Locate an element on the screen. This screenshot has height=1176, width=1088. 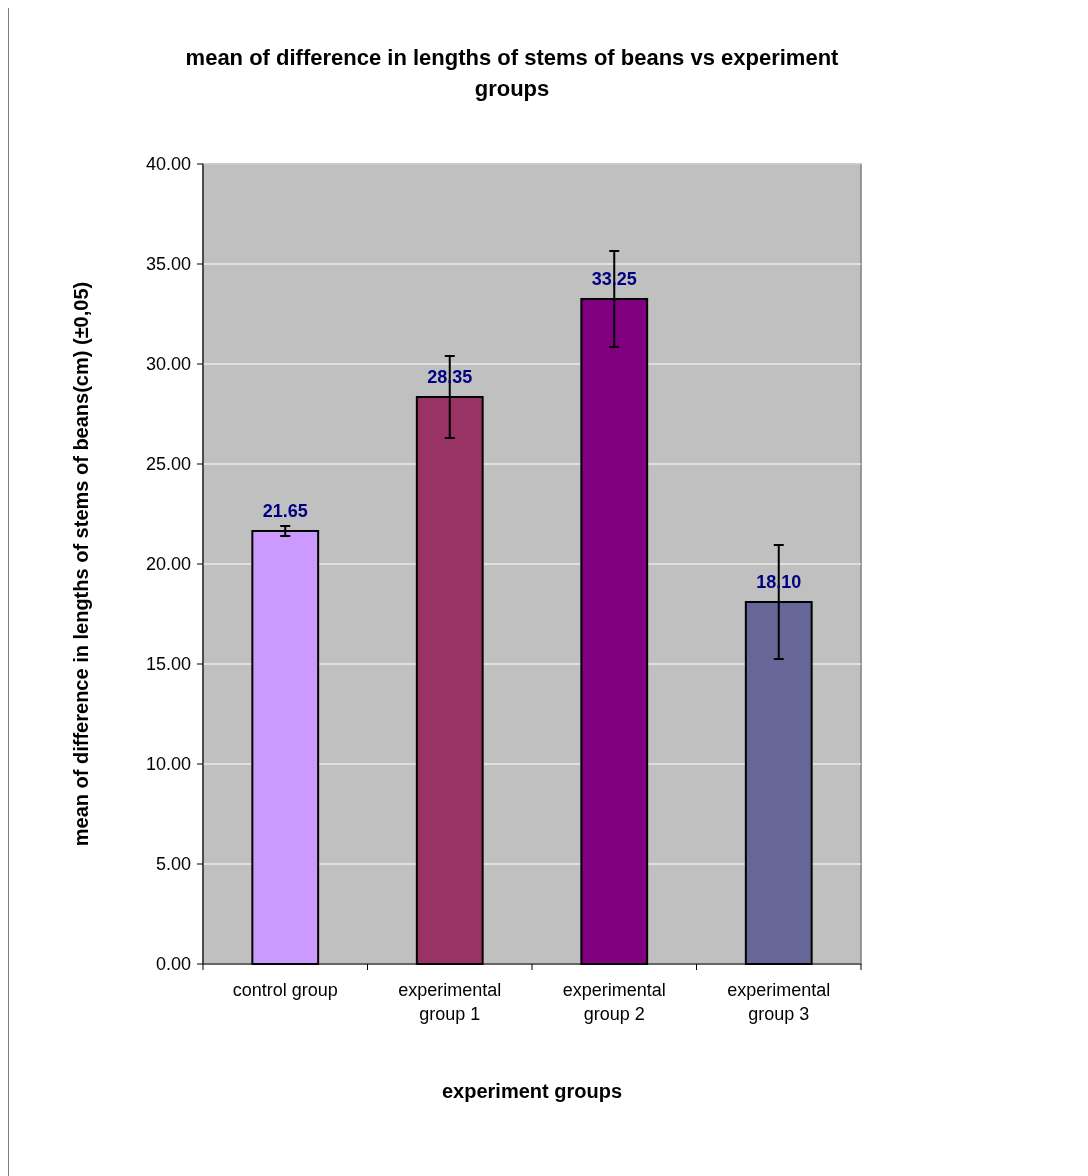
y-tick-label: 15.00 is located at coordinates (168, 664).